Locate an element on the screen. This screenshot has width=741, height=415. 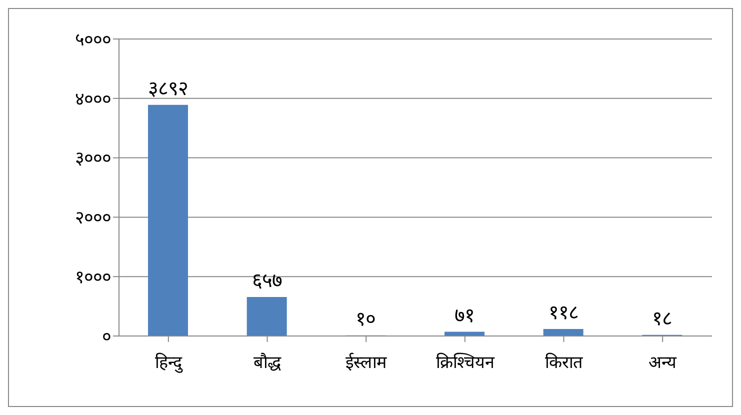
x-tick-label: किरात is located at coordinates (563, 363).